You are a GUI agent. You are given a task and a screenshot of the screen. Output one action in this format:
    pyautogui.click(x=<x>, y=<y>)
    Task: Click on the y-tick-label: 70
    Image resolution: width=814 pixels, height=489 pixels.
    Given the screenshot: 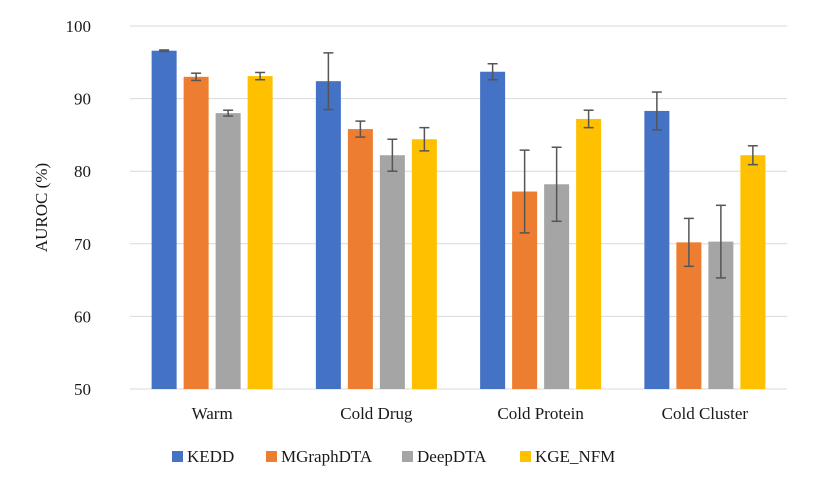 What is the action you would take?
    pyautogui.click(x=82, y=244)
    